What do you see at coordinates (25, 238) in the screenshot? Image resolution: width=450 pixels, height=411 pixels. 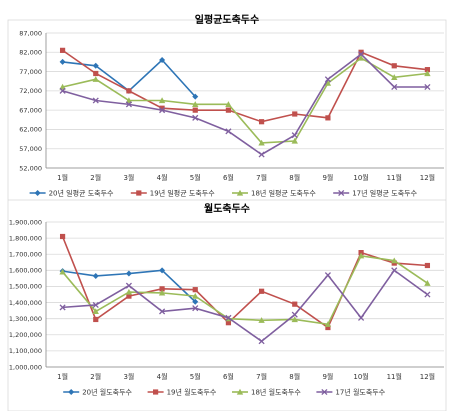 I see `y-tick-label: 1,800,000` at bounding box center [25, 238].